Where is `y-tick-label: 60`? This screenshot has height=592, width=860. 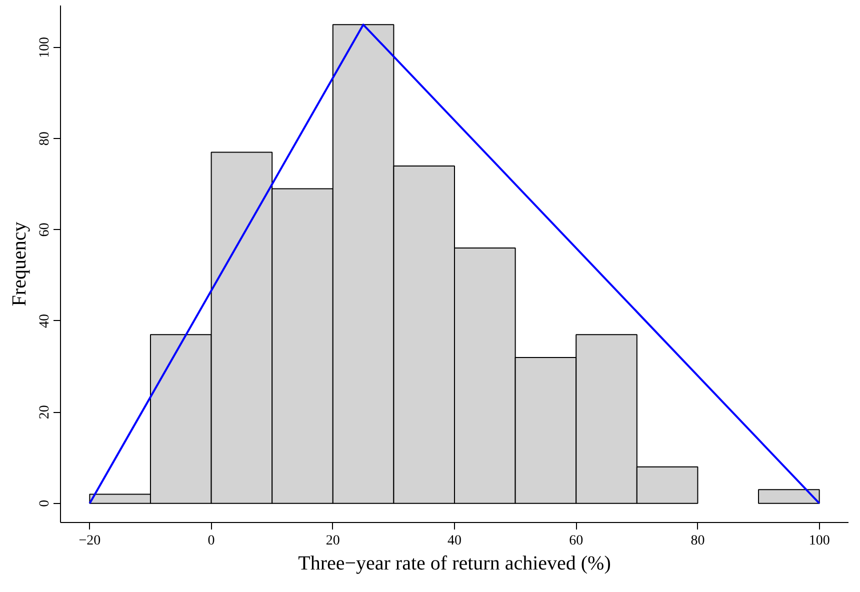 y-tick-label: 60 is located at coordinates (45, 229).